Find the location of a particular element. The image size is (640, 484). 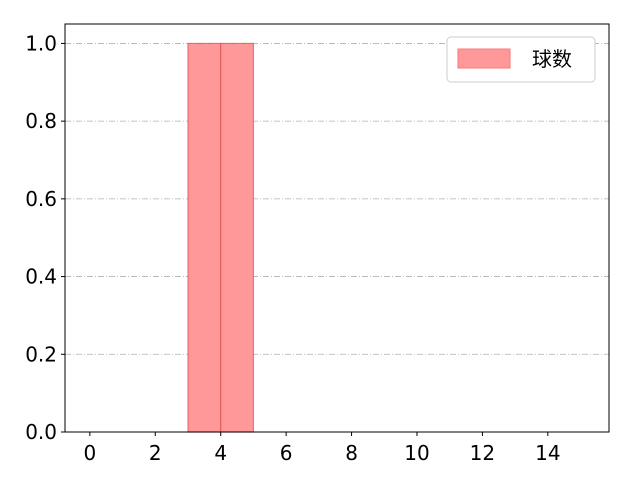

y-tick-label: 0.8 is located at coordinates (41, 121).